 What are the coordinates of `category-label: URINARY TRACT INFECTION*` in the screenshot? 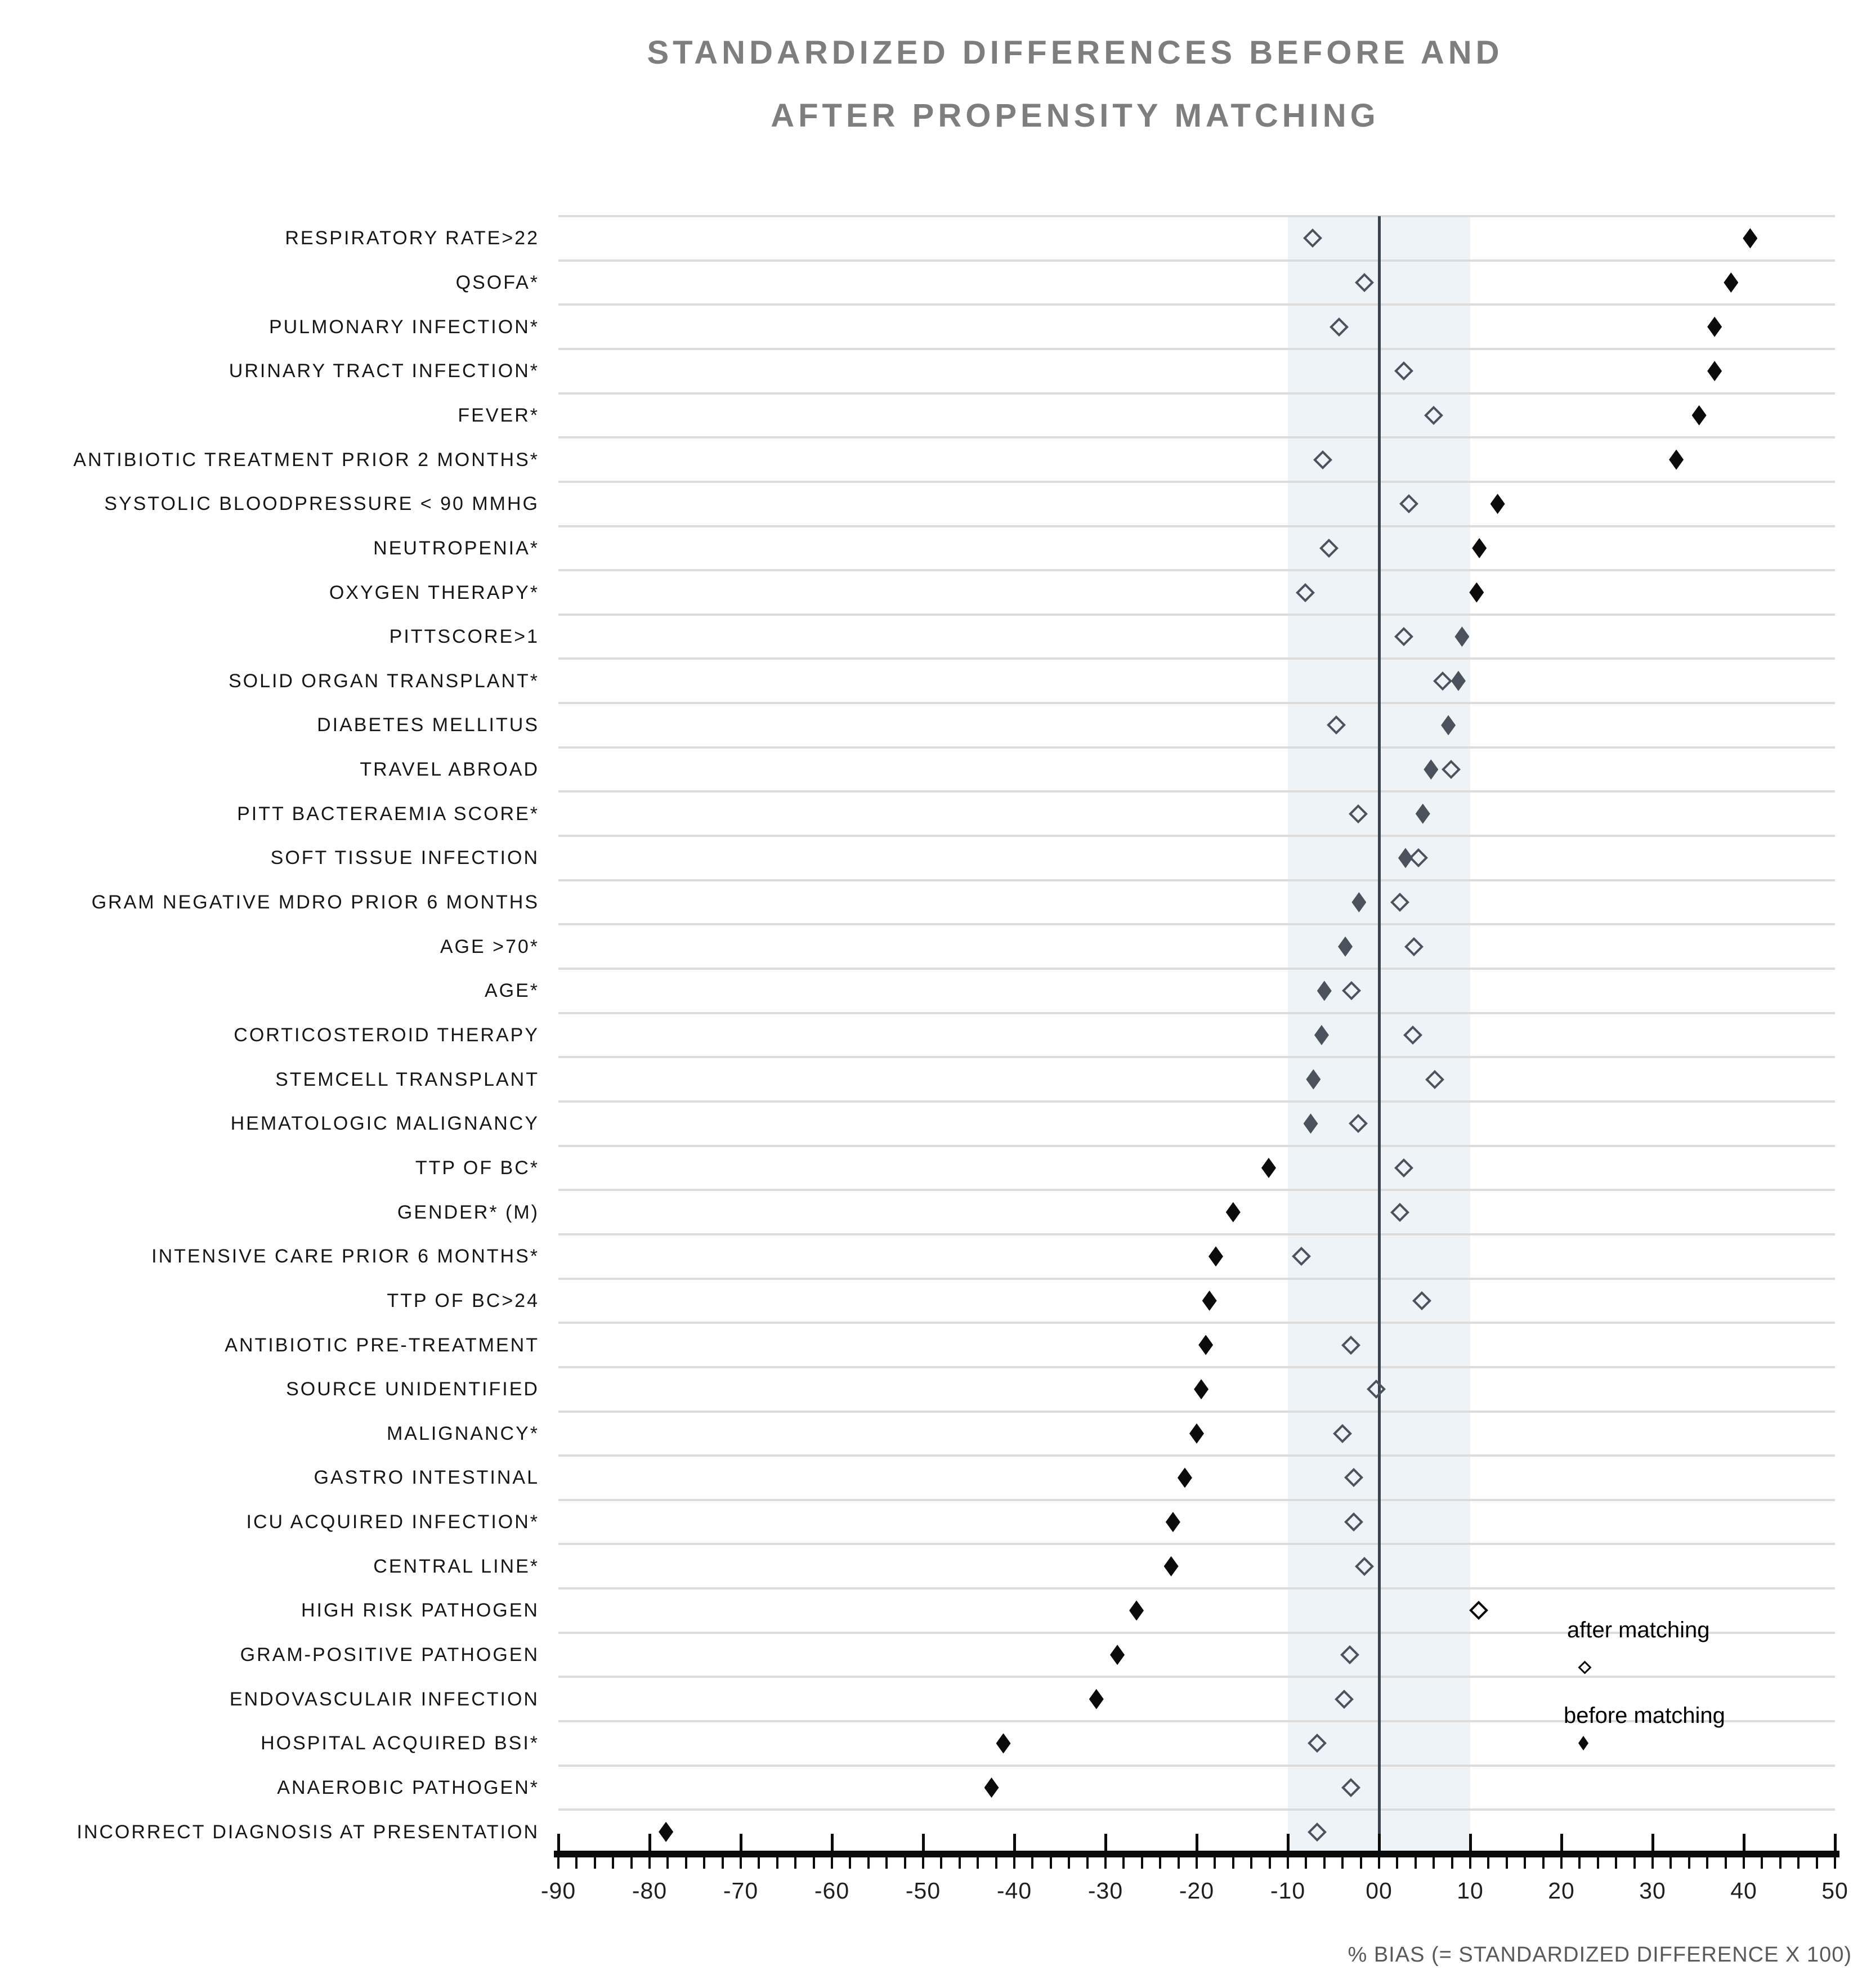 It's located at (384, 371).